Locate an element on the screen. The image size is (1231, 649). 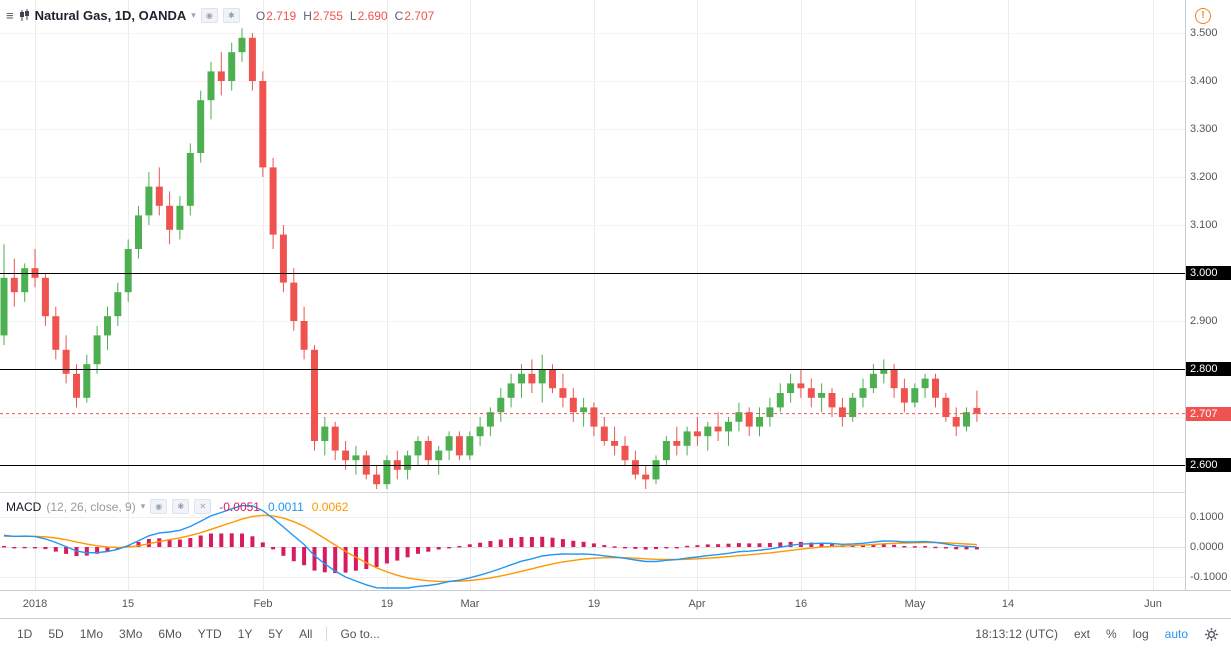
scale-mode-percent: % is located at coordinates (1111, 634).